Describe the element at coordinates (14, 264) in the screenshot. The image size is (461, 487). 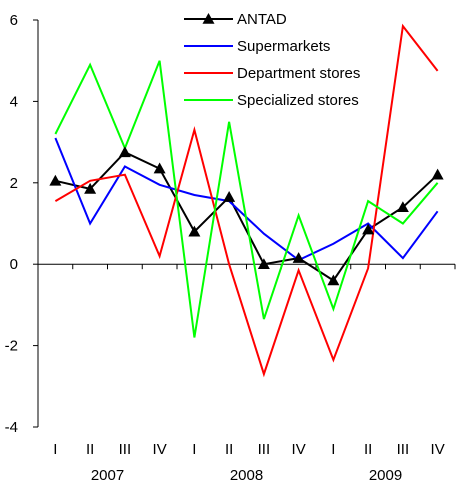
I see `y-tick-label: 0` at that location.